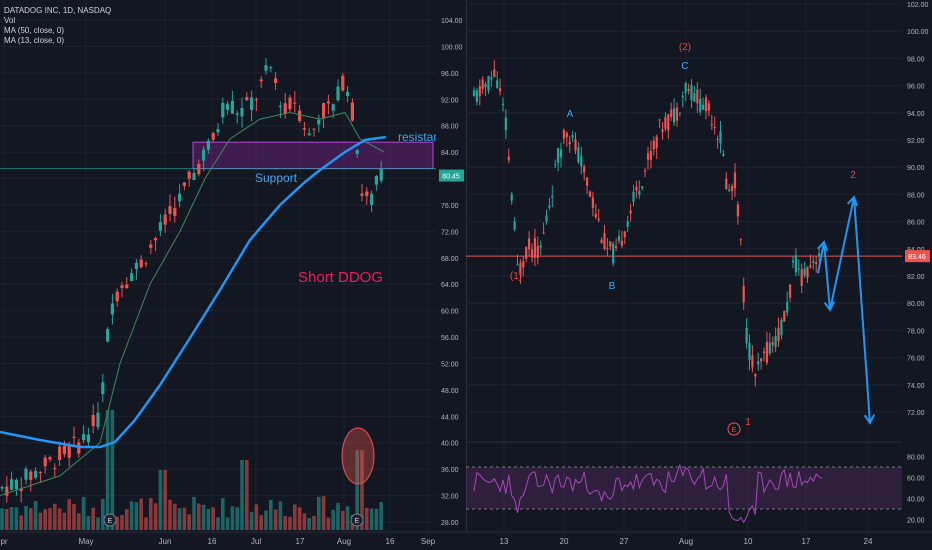  I want to click on rsi-axis-tick: 80.00, so click(916, 458).